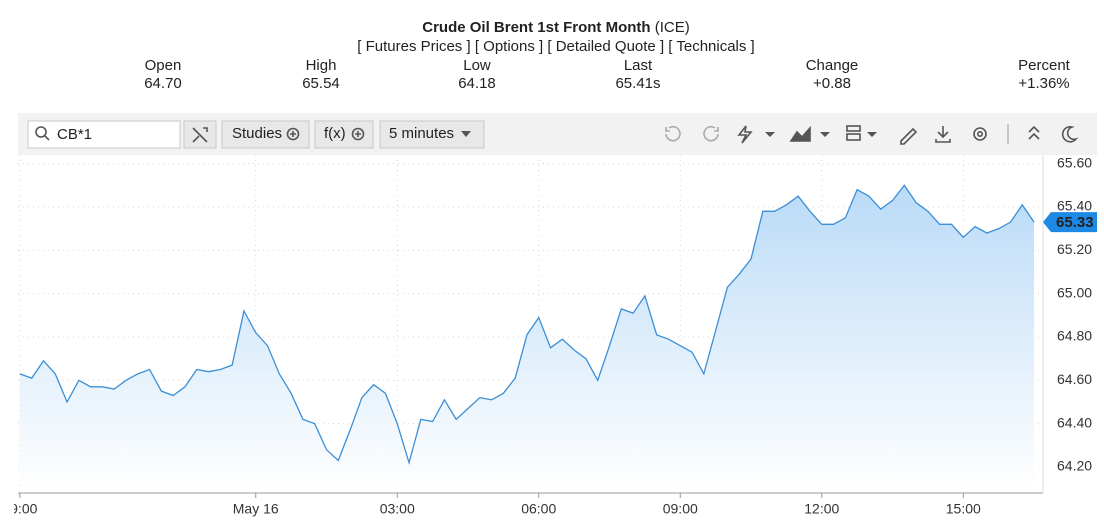 This screenshot has width=1104, height=522. I want to click on x-tick-label: 15:00, so click(963, 509).